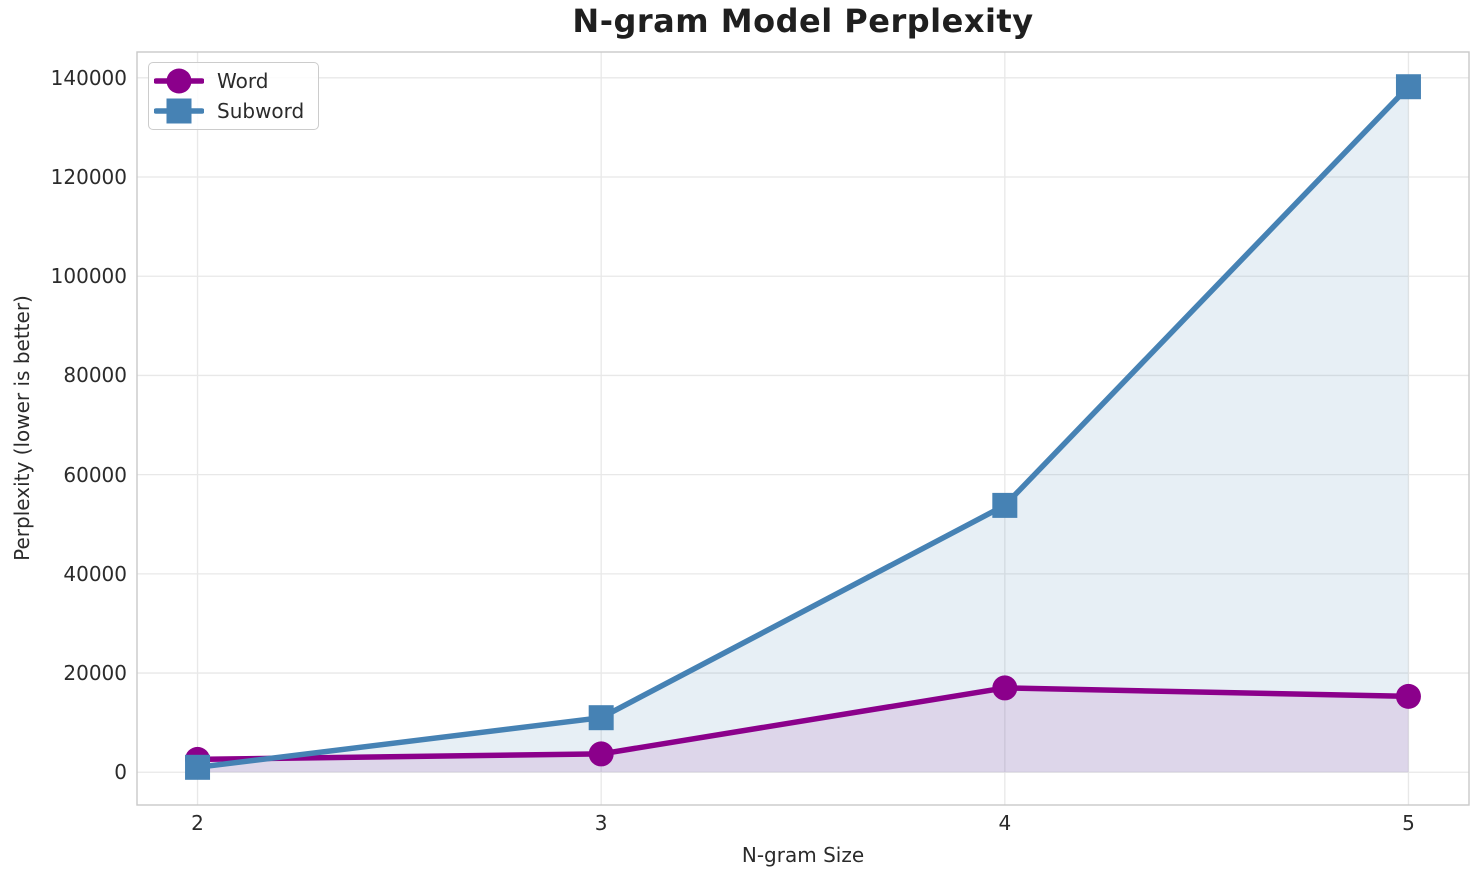 The image size is (1484, 885). What do you see at coordinates (601, 823) in the screenshot?
I see `x-tick-label: 3` at bounding box center [601, 823].